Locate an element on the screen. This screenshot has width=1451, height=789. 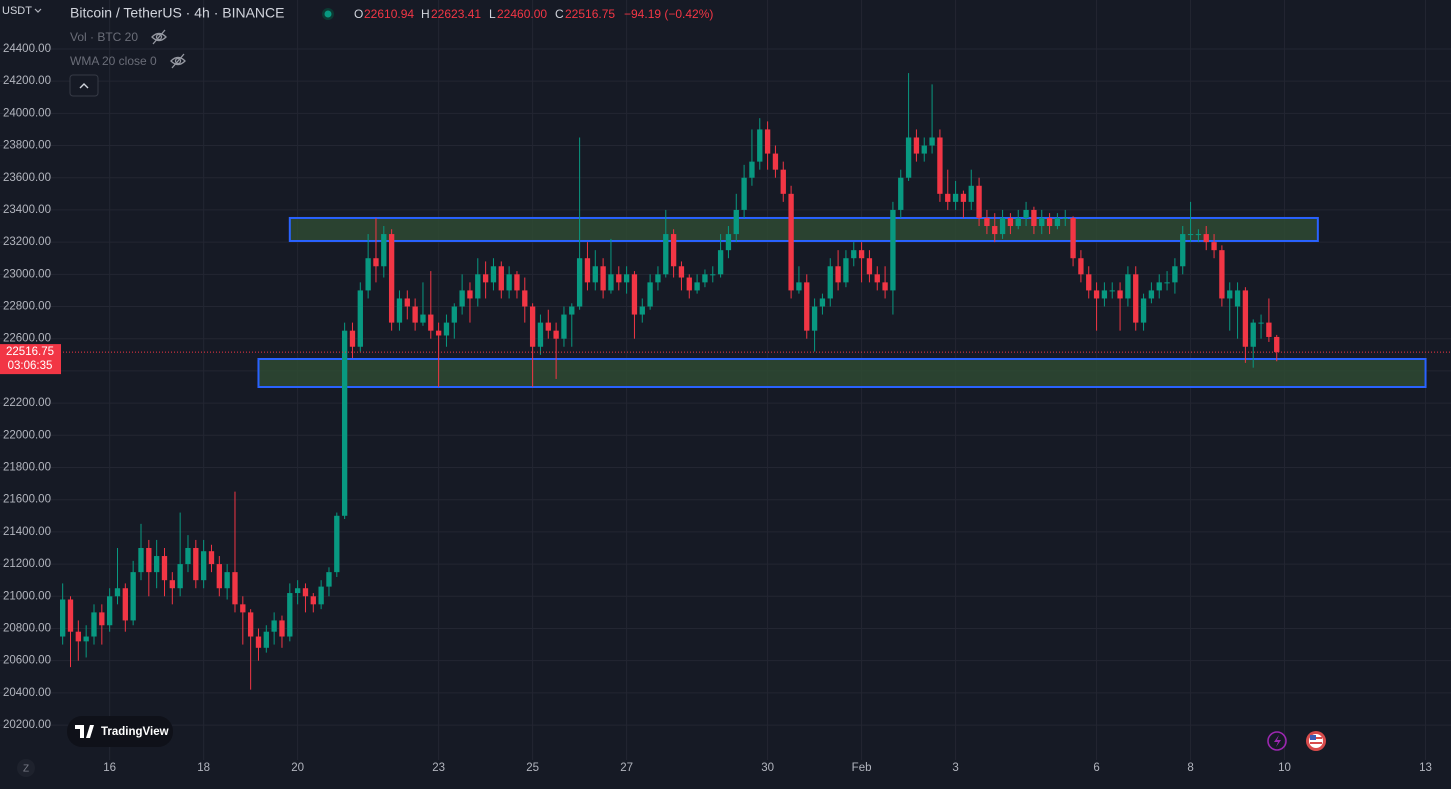
chart-title: Bitcoin / TetherUS · 4h · BINANCE is located at coordinates (177, 13).